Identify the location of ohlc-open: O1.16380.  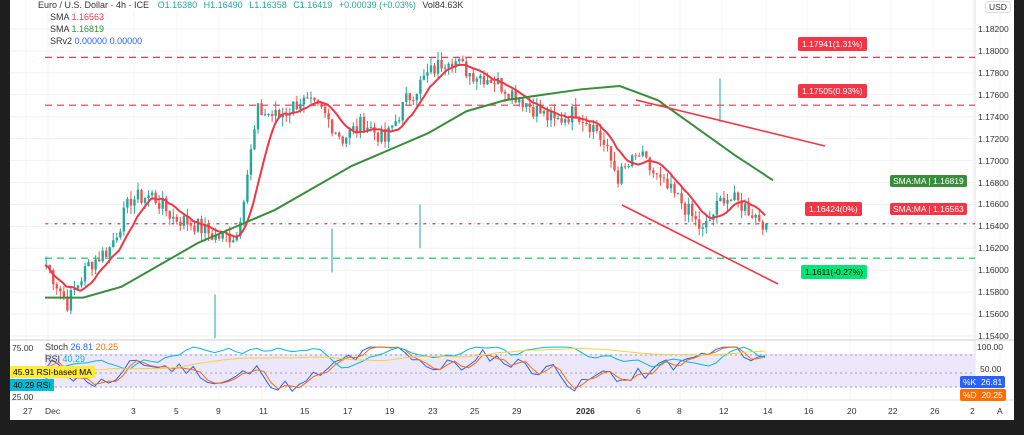
(177, 5).